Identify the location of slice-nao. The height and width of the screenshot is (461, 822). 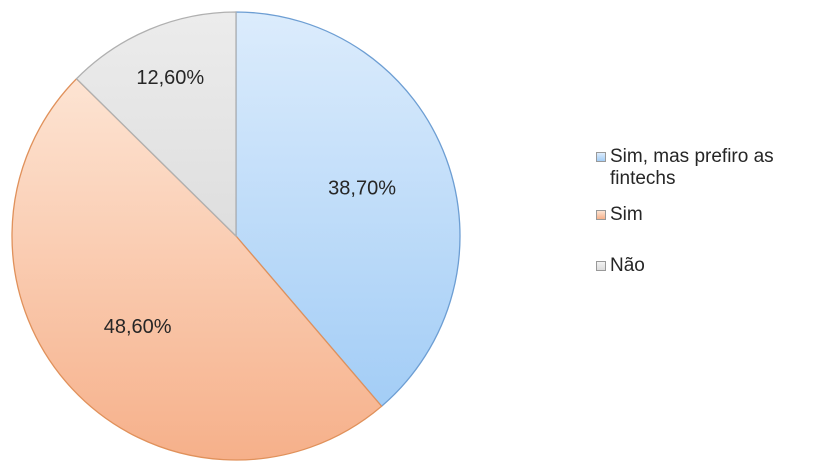
(156, 124).